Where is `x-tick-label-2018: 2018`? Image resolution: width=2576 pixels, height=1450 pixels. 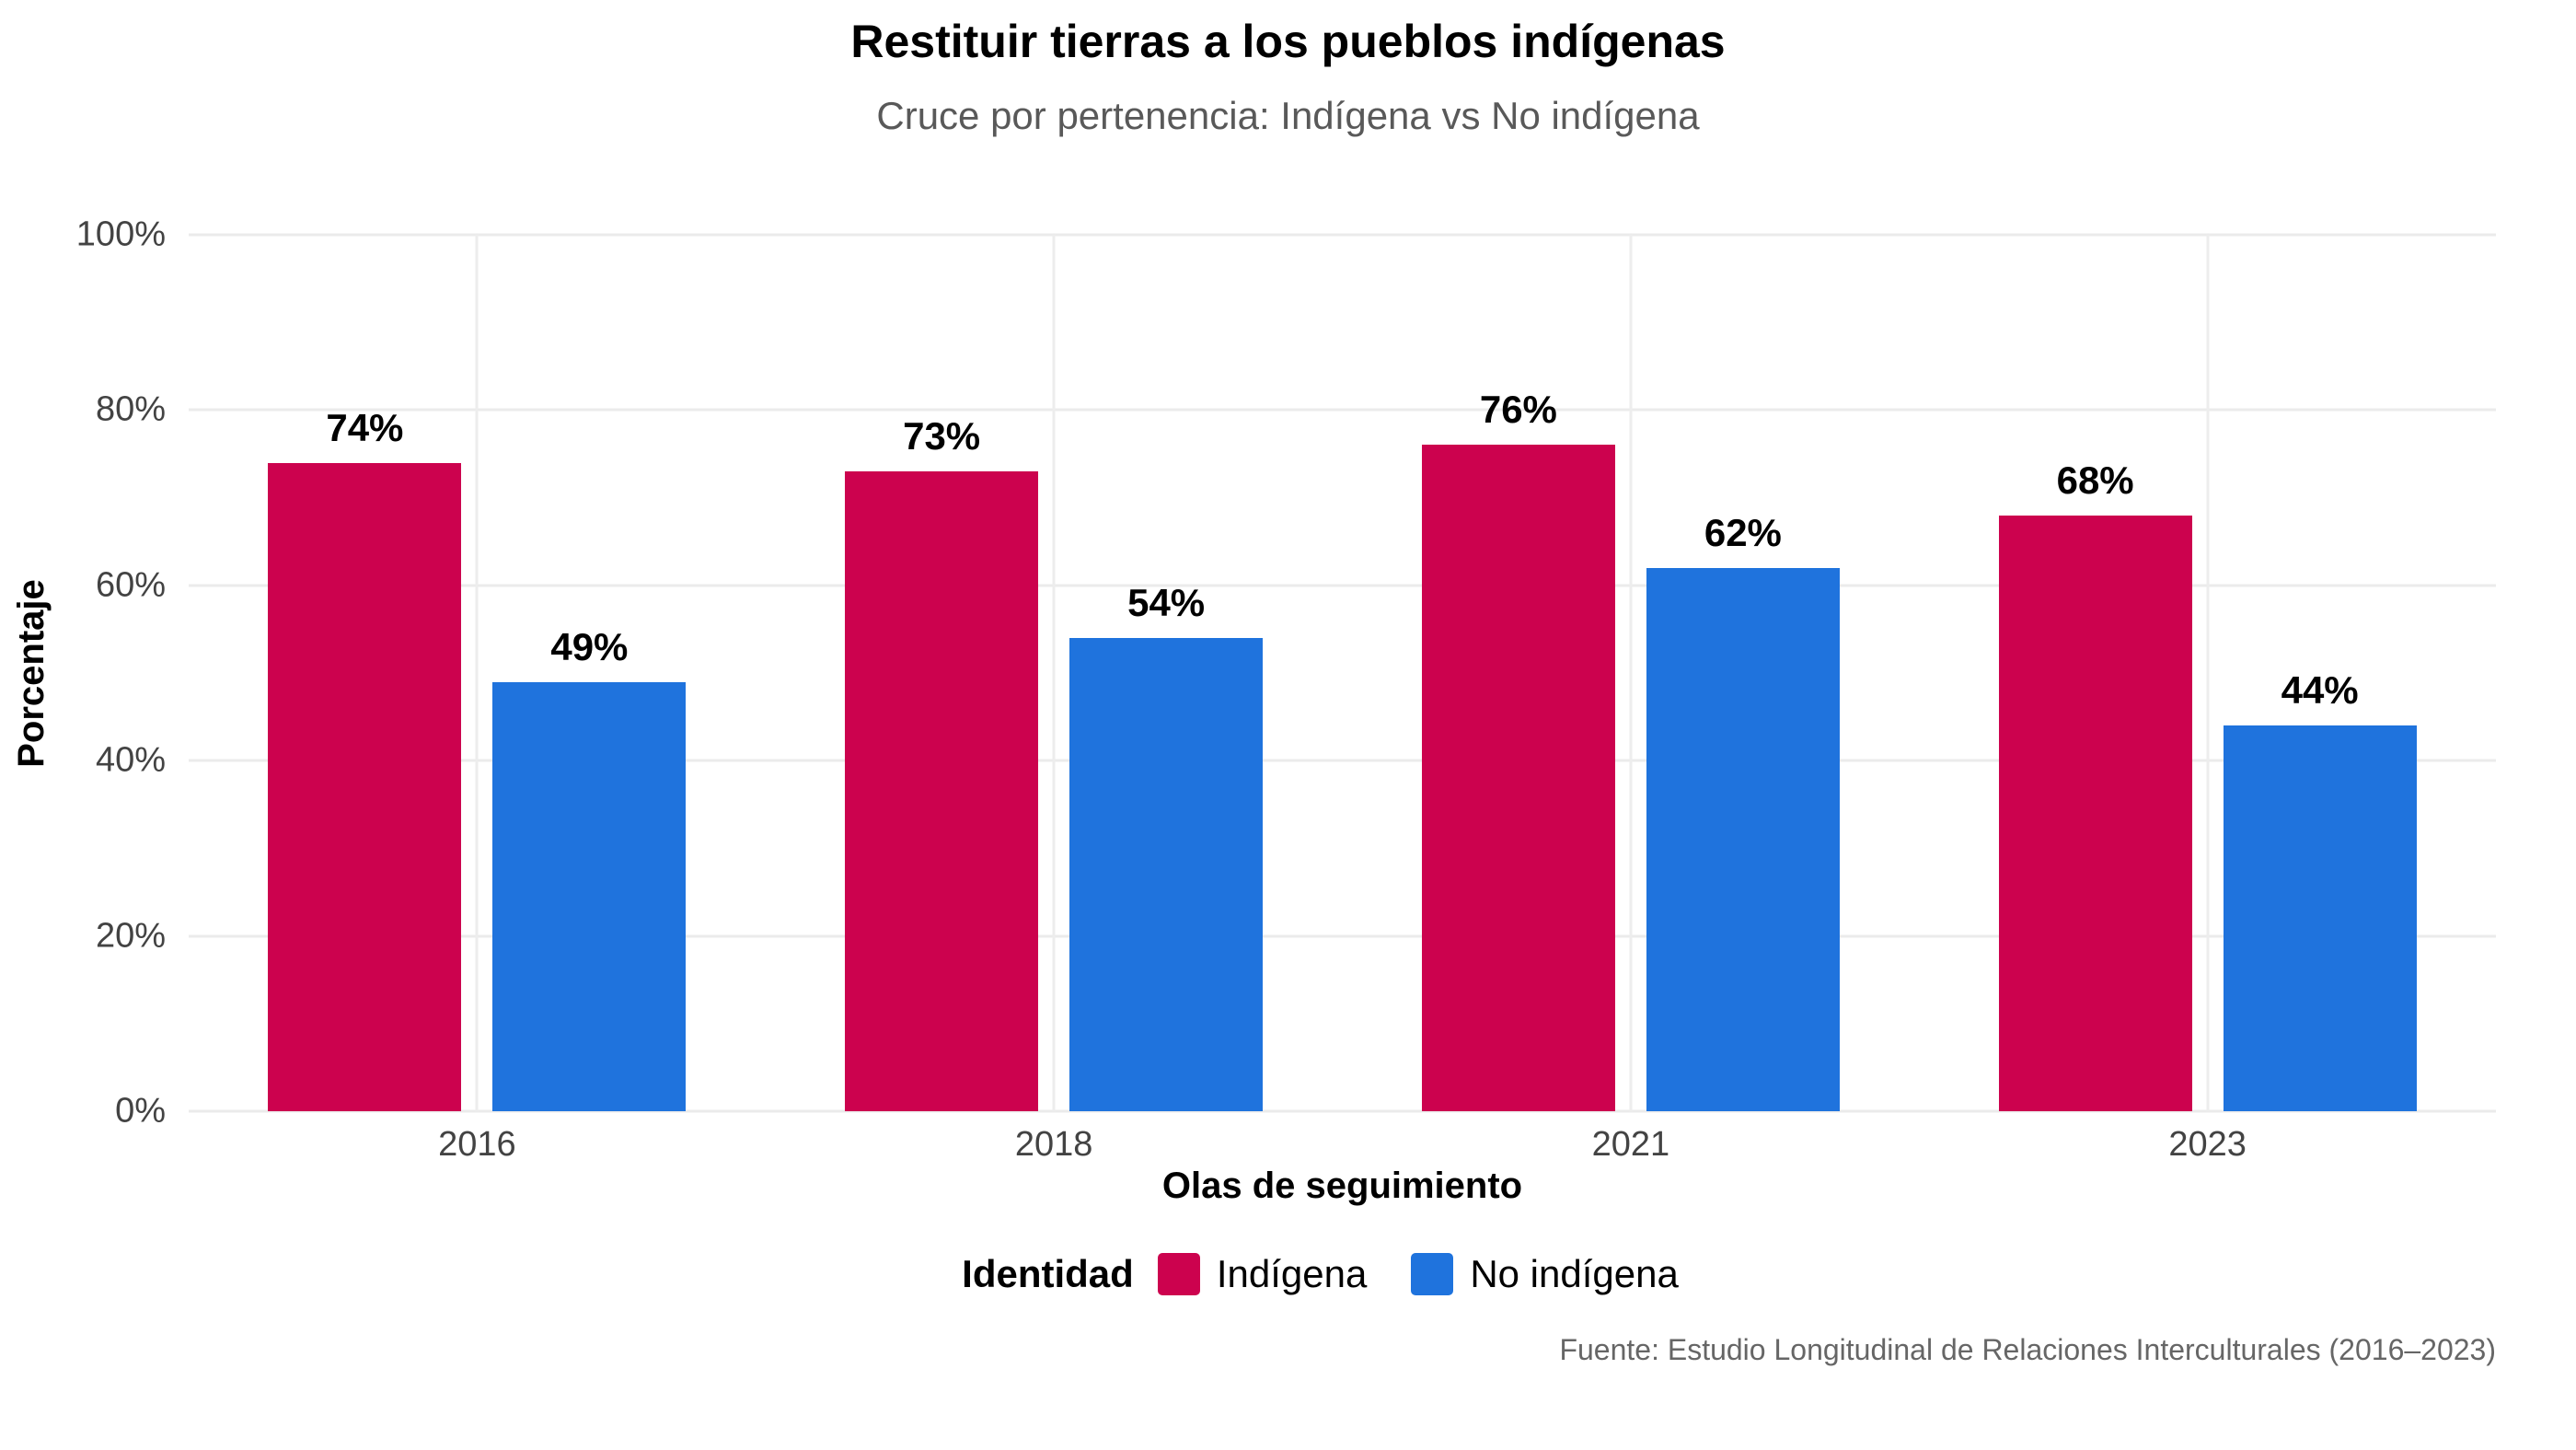 x-tick-label-2018: 2018 is located at coordinates (1054, 1144).